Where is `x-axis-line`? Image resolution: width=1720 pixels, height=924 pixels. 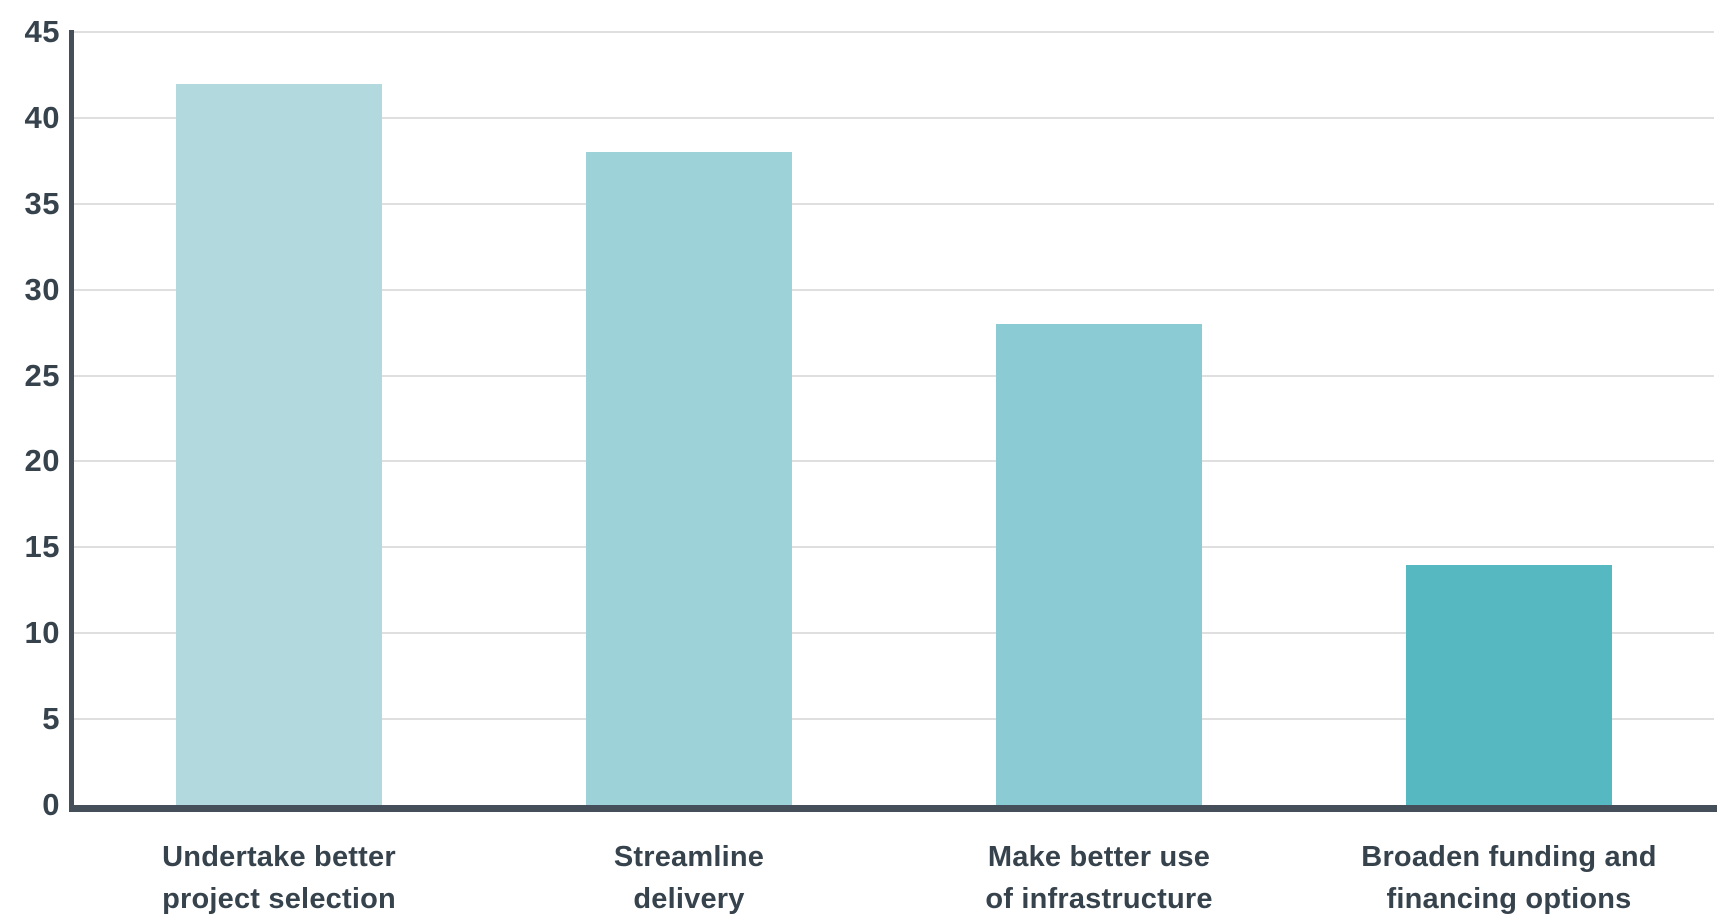 x-axis-line is located at coordinates (893, 808).